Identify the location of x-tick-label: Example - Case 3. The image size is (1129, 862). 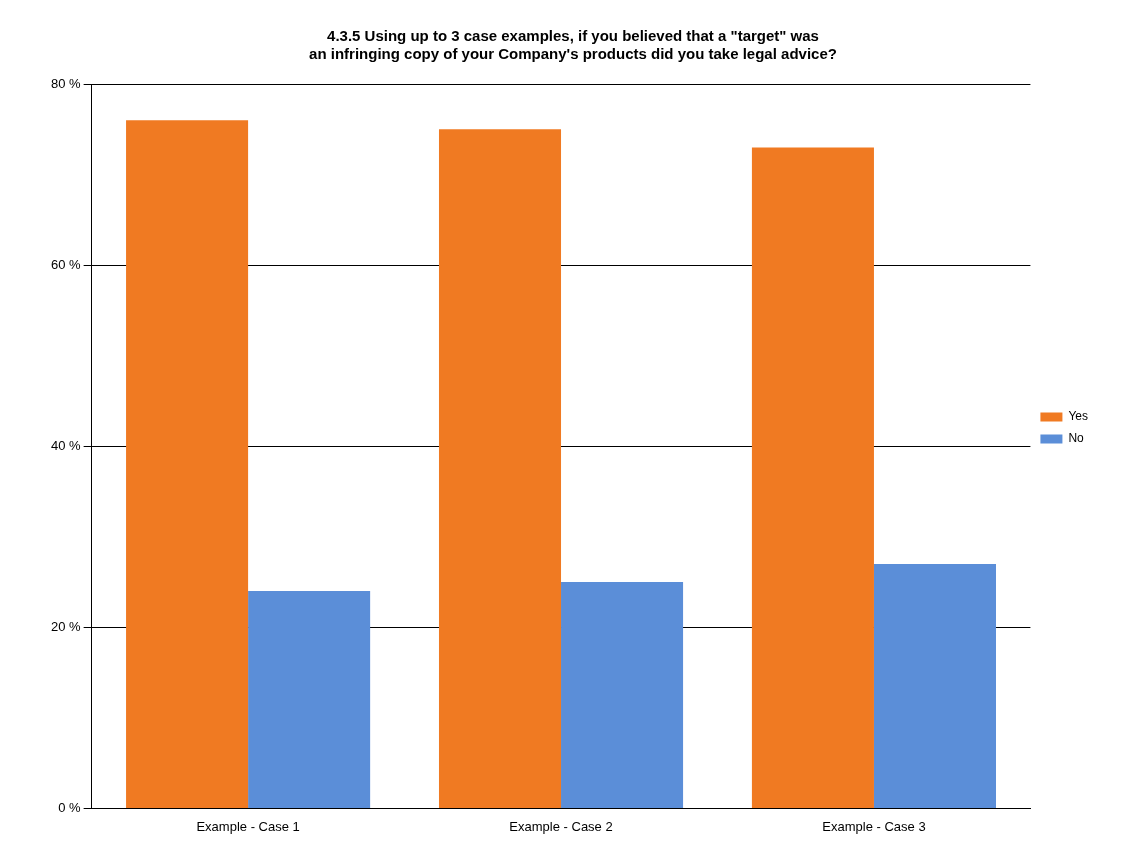
(874, 826).